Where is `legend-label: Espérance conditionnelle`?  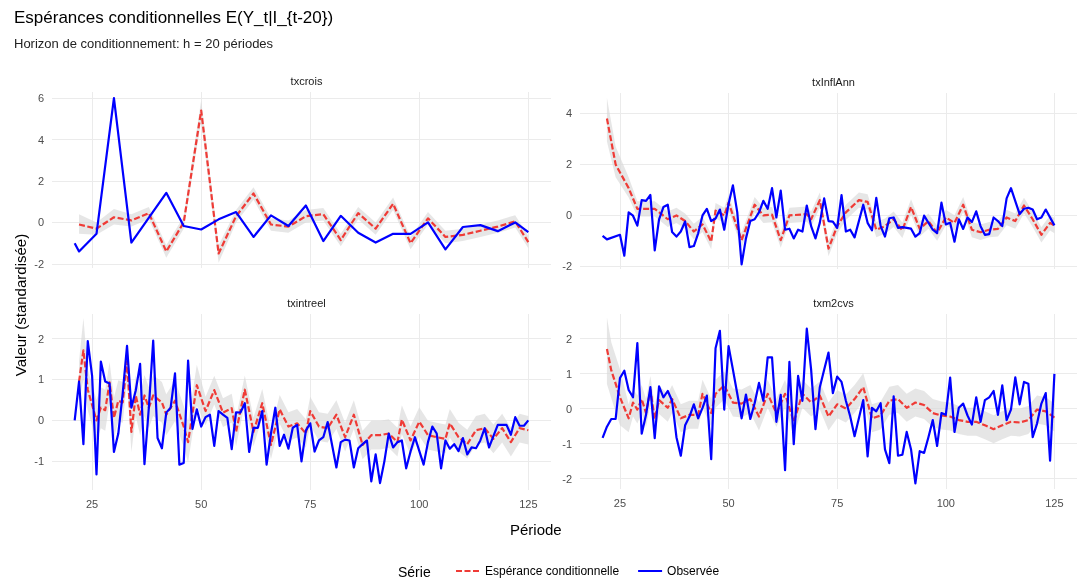
legend-label: Espérance conditionnelle is located at coordinates (552, 571).